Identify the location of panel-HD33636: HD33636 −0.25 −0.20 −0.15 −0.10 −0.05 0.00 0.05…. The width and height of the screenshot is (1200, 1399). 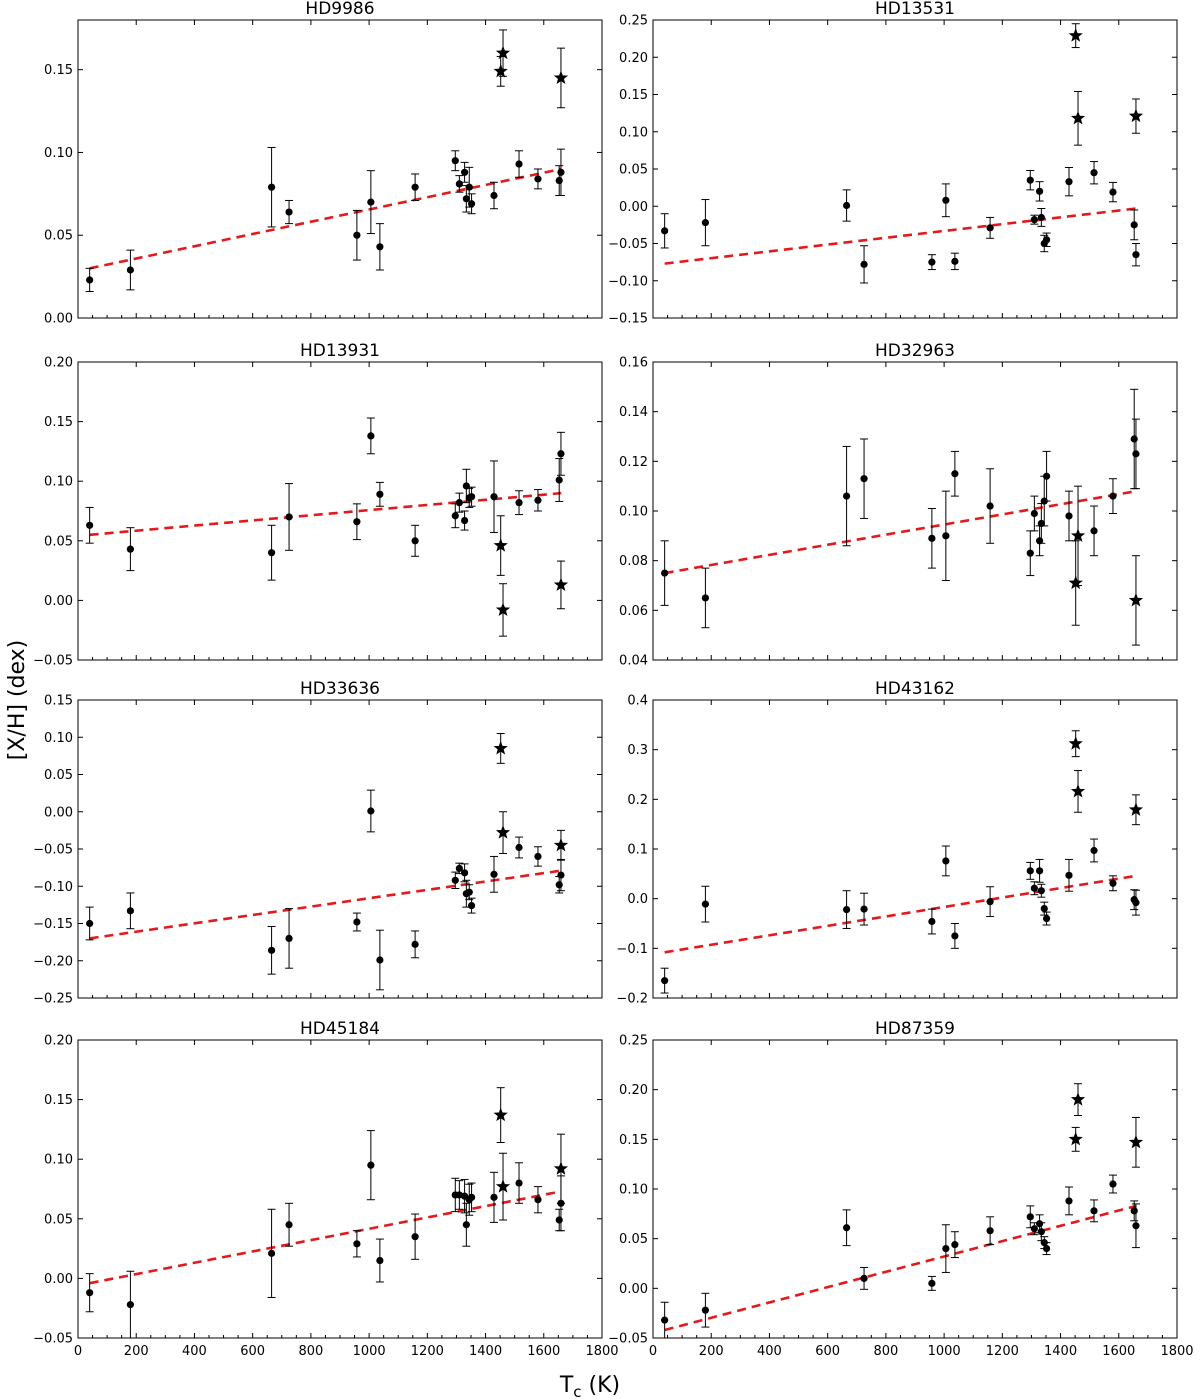
(318, 843).